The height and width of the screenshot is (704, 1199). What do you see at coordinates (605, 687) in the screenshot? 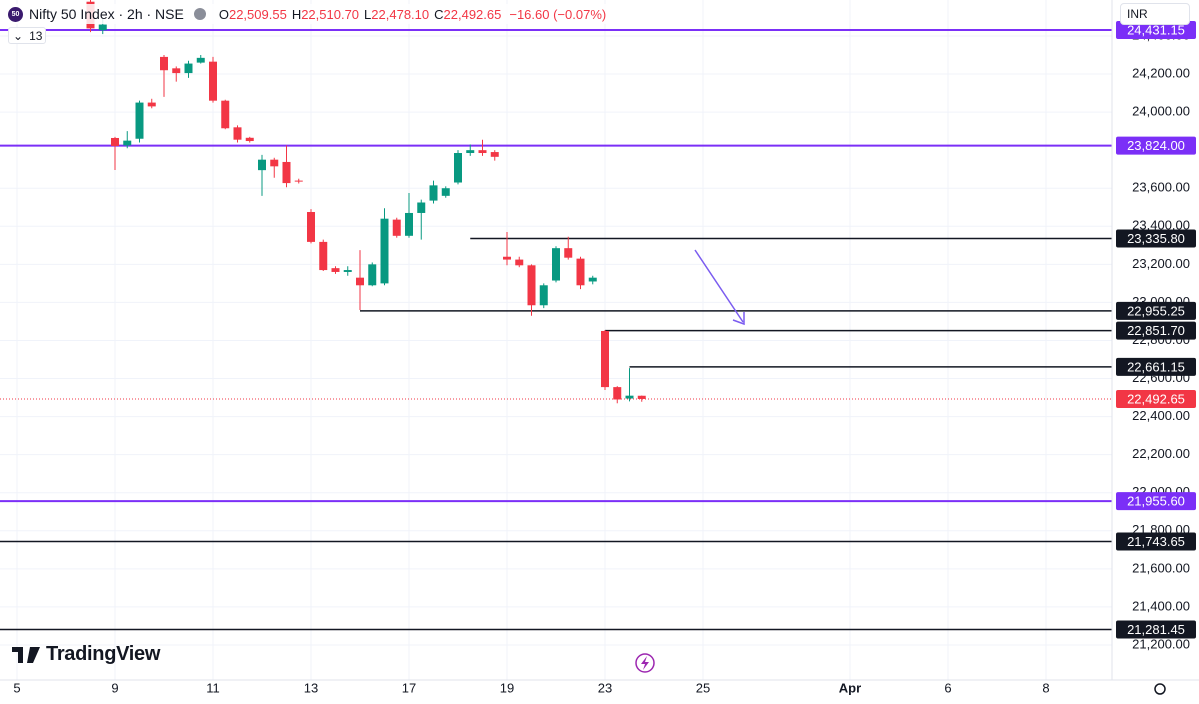
I see `x-tick-label: 23` at bounding box center [605, 687].